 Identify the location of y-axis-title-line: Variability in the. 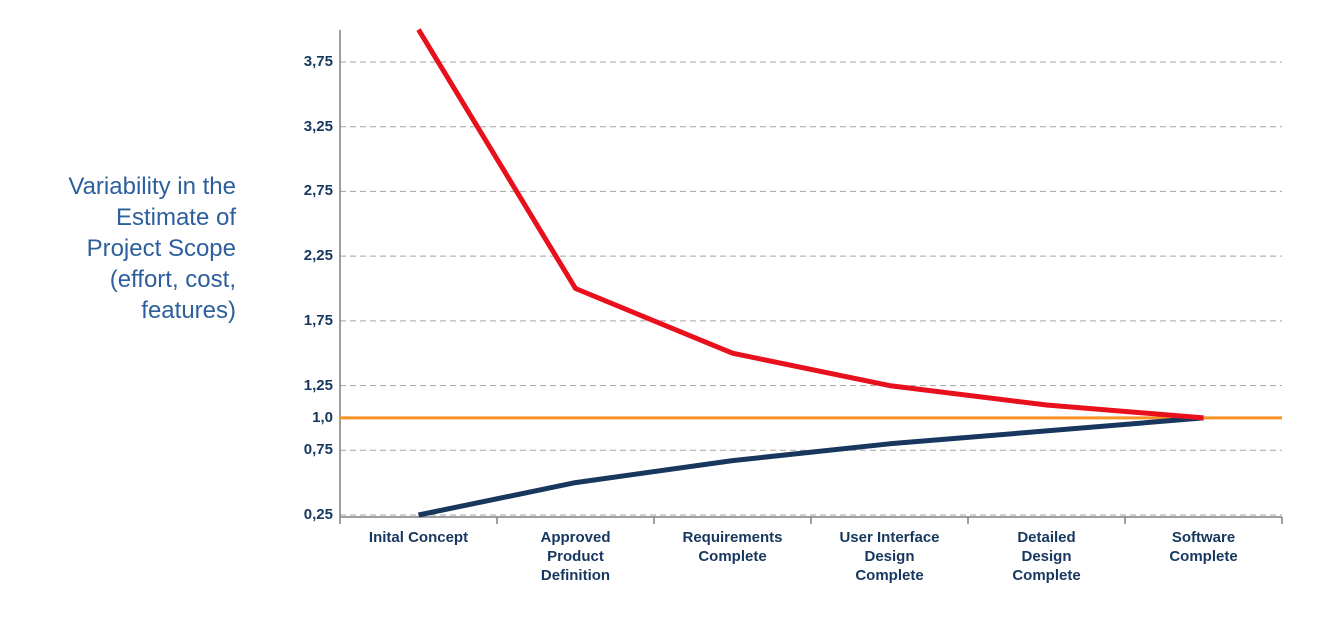
(152, 186).